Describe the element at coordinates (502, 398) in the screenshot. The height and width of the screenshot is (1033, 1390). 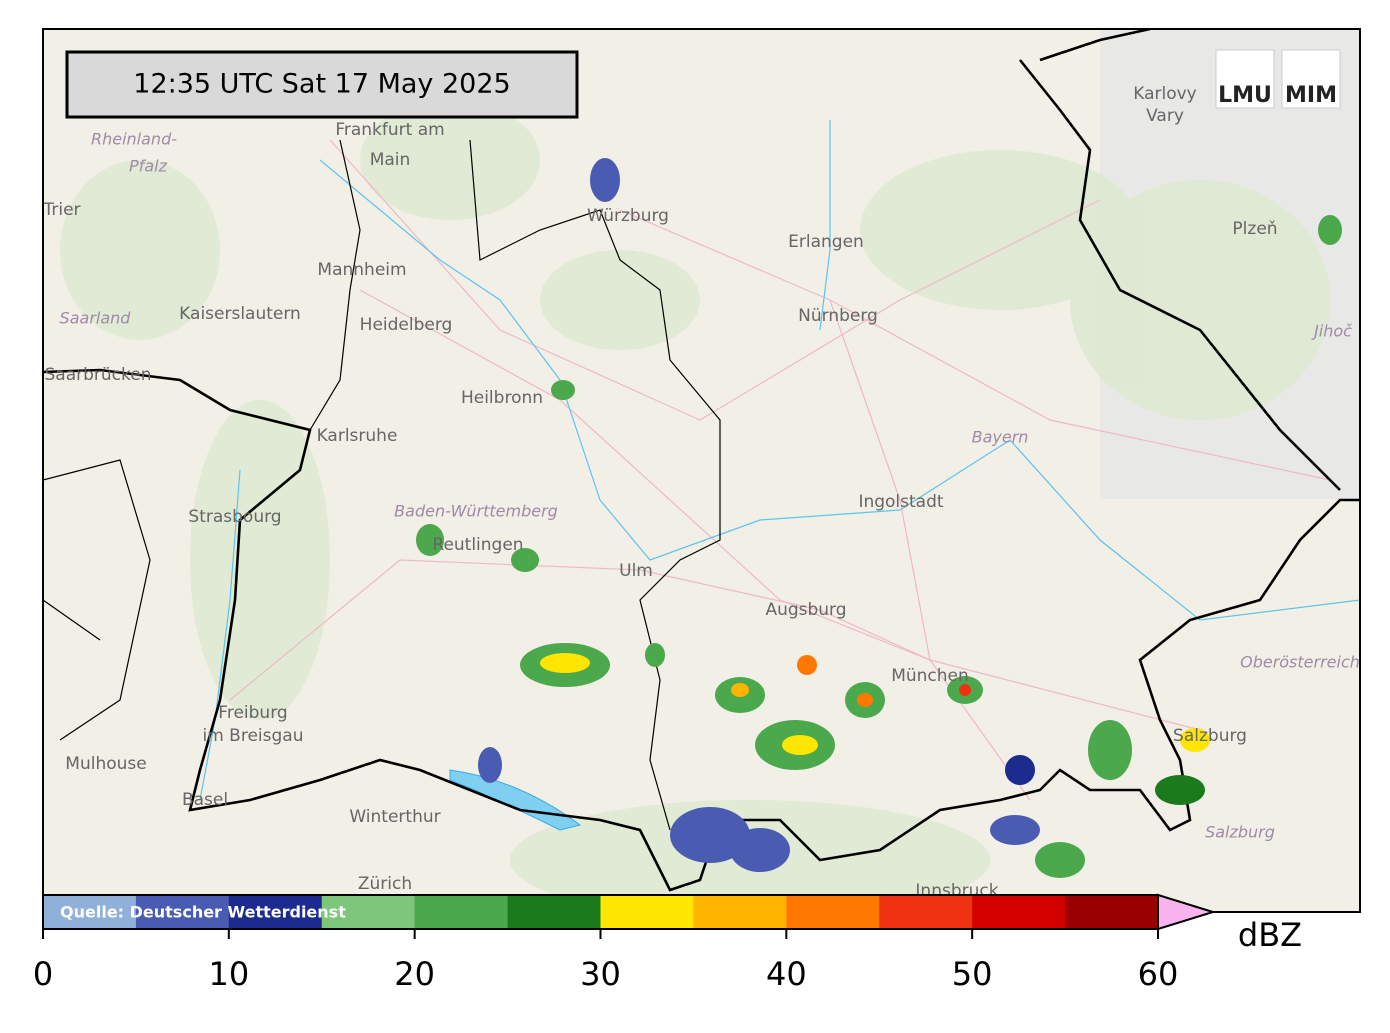
I see `place-label: Heilbronn` at that location.